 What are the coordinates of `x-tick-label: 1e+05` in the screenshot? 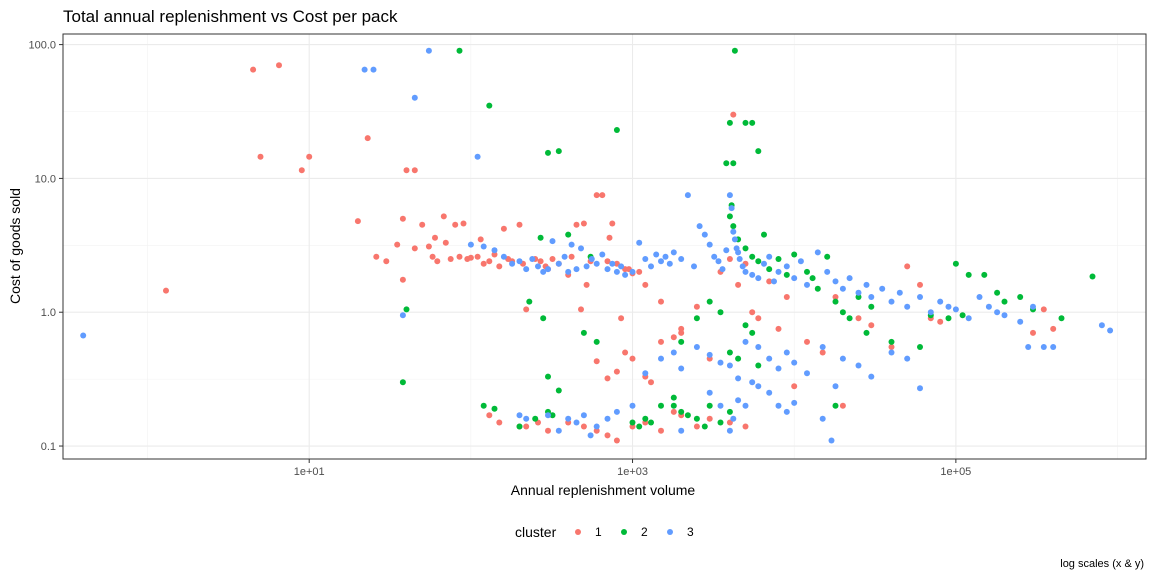 It's located at (955, 472).